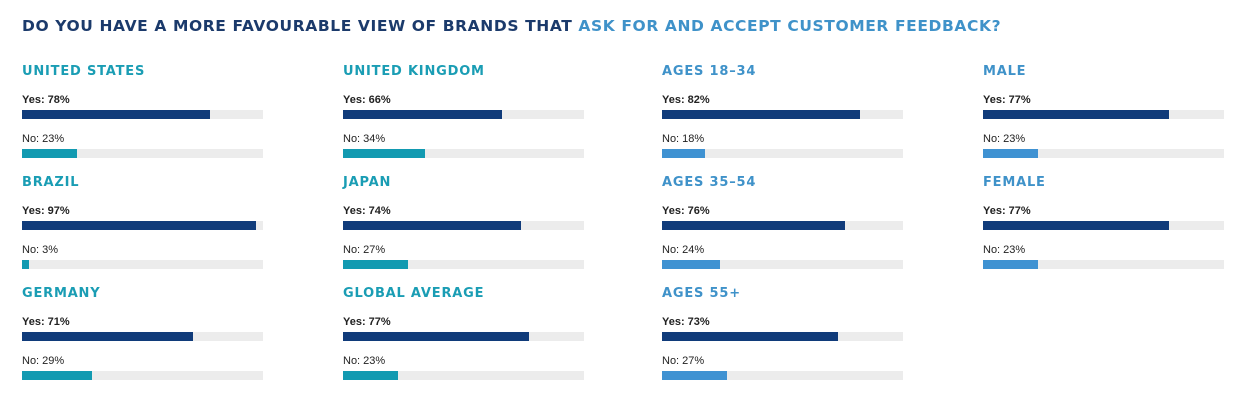  Describe the element at coordinates (686, 100) in the screenshot. I see `yes-label: Yes: 82%` at that location.